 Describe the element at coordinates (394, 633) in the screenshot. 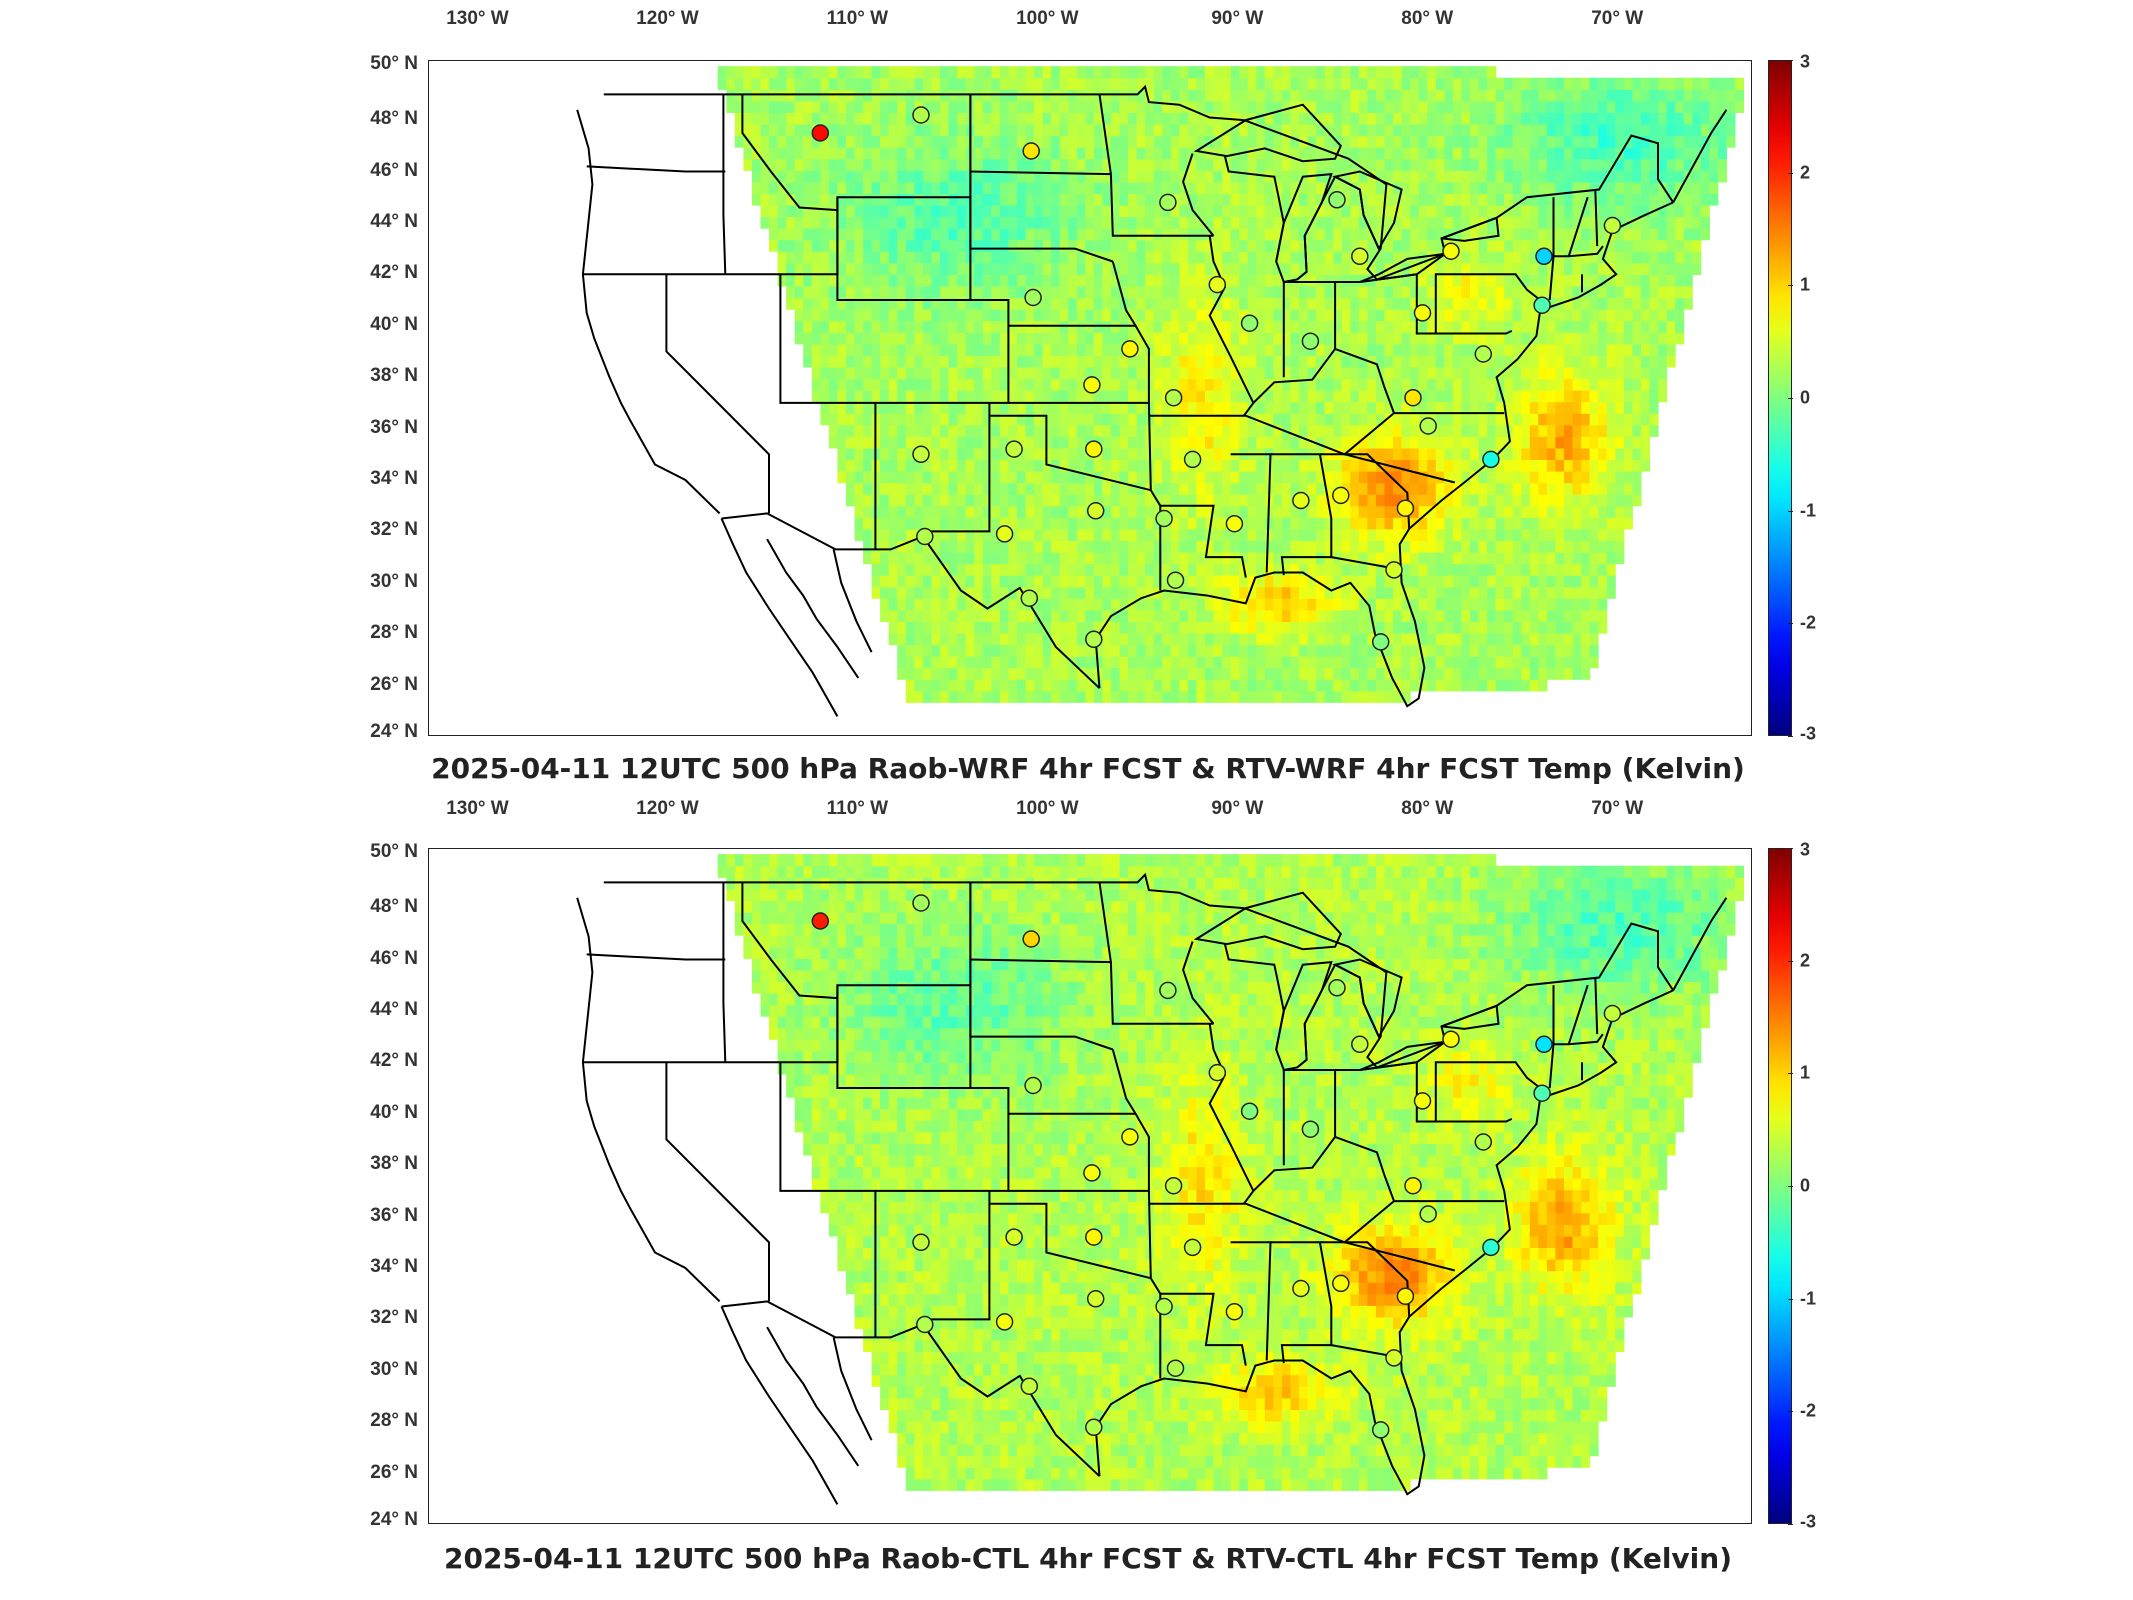

I see `latitude-tick-label: 28° N` at that location.